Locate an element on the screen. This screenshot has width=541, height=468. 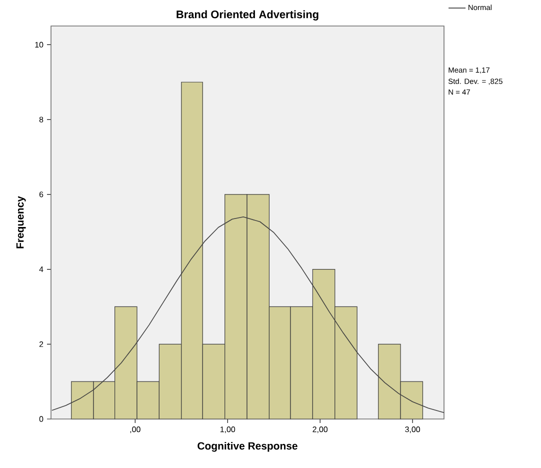
y-axis-title: Frequency is located at coordinates (21, 222).